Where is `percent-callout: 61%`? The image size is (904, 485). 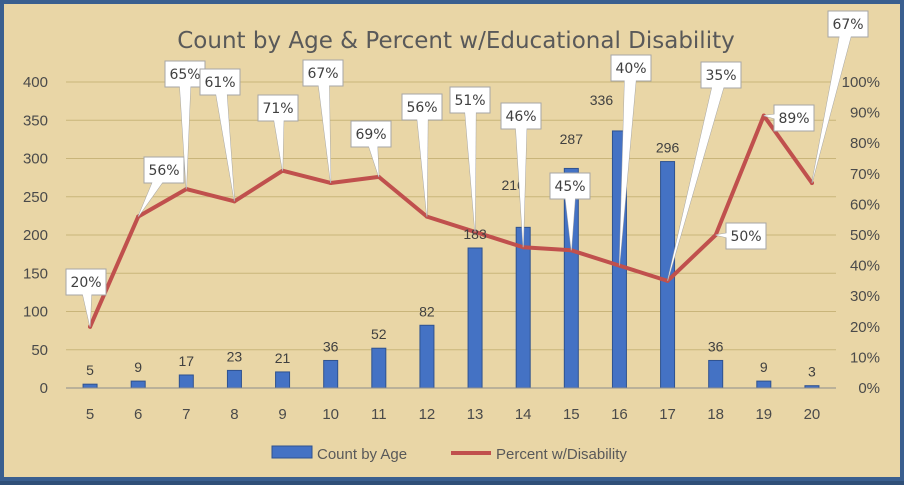
percent-callout: 61% is located at coordinates (220, 135).